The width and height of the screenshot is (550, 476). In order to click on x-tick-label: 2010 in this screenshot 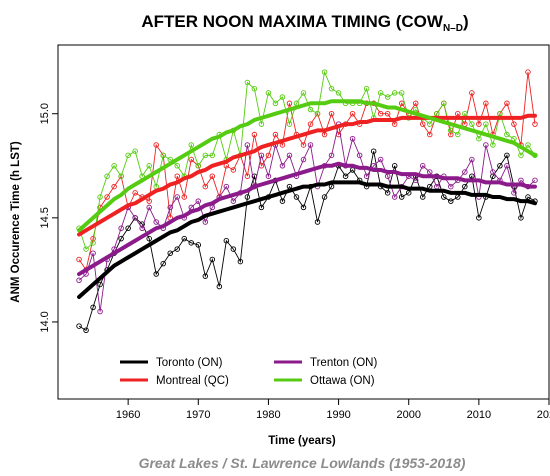, I will do `click(479, 415)`.